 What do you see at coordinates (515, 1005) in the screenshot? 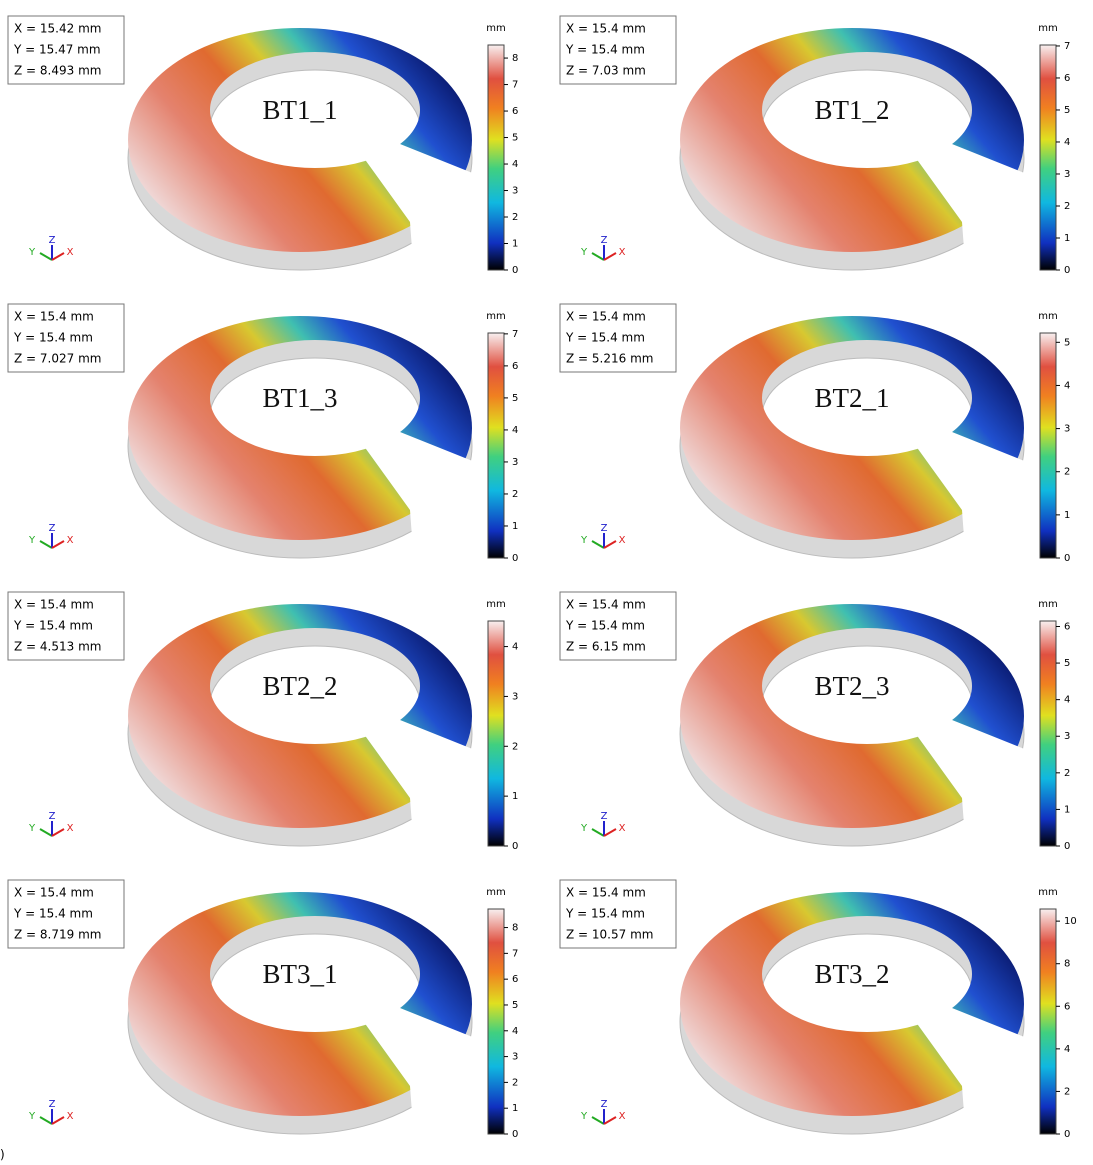
I see `colorbar-tick-label: 5` at bounding box center [515, 1005].